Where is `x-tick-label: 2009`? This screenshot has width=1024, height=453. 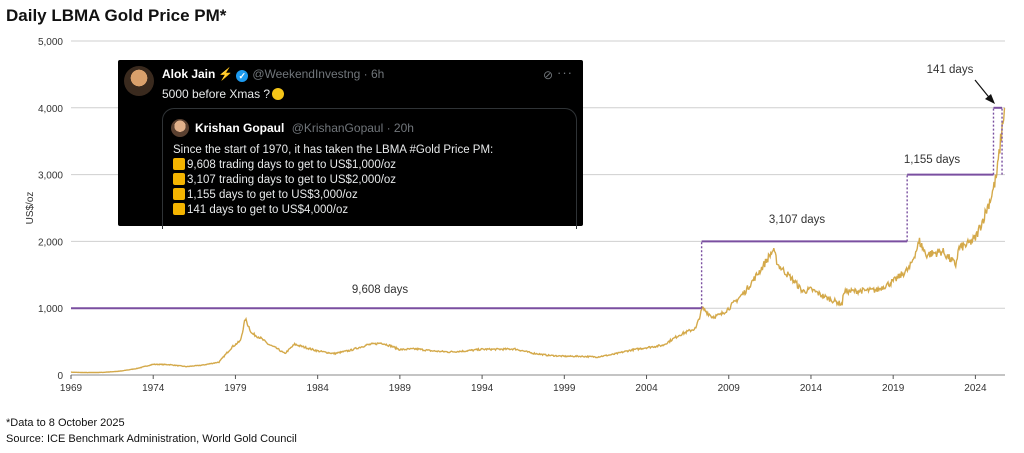
x-tick-label: 2009 is located at coordinates (729, 388).